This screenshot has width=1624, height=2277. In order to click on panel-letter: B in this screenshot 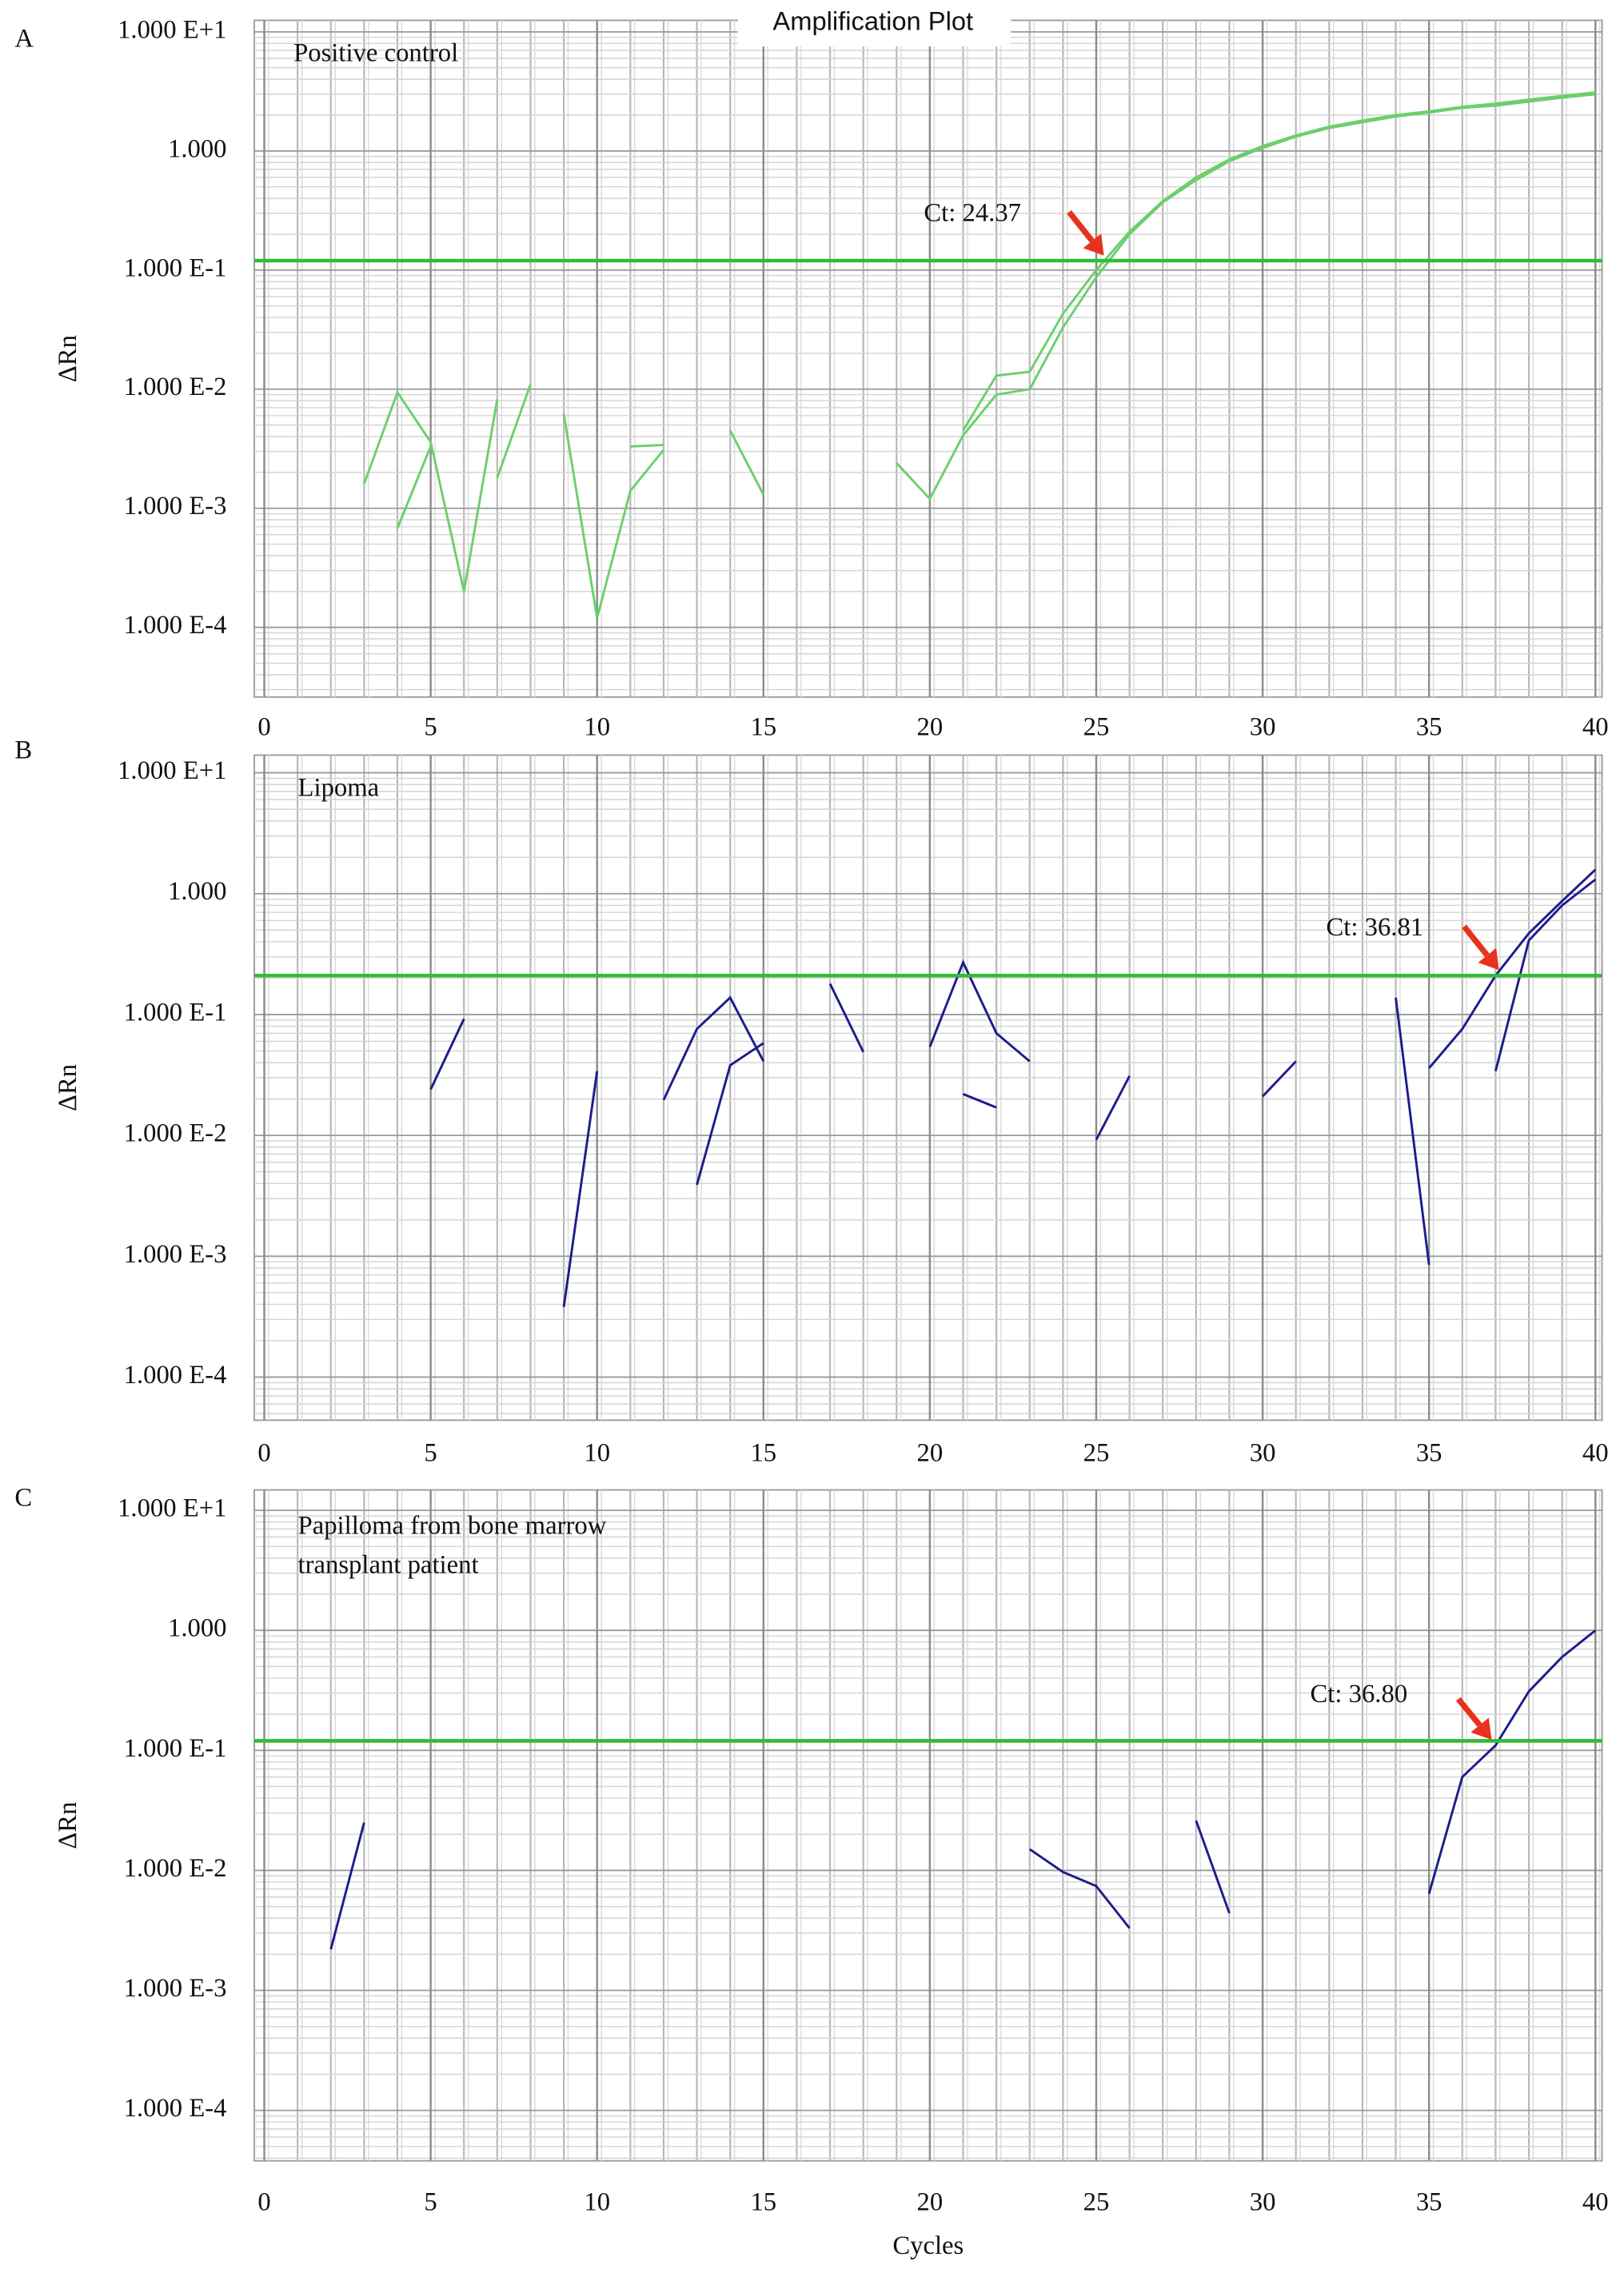, I will do `click(23, 750)`.